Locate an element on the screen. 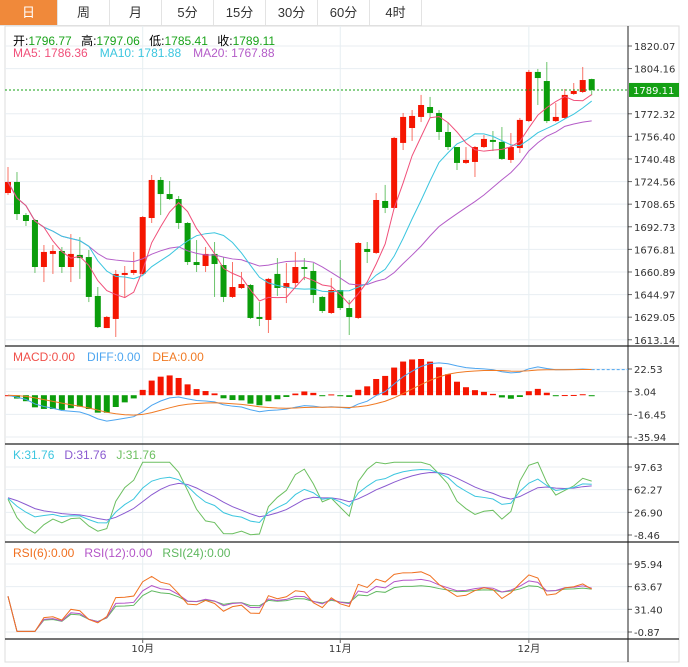 Image resolution: width=688 pixels, height=667 pixels. low-label: 低: is located at coordinates (157, 41).